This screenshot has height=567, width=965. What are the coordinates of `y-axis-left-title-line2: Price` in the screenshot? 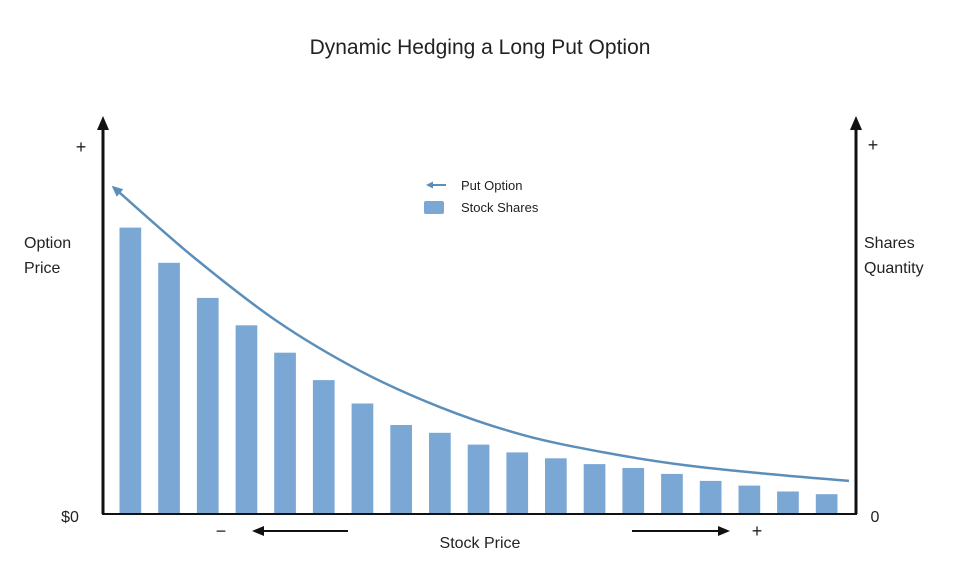 It's located at (42, 268).